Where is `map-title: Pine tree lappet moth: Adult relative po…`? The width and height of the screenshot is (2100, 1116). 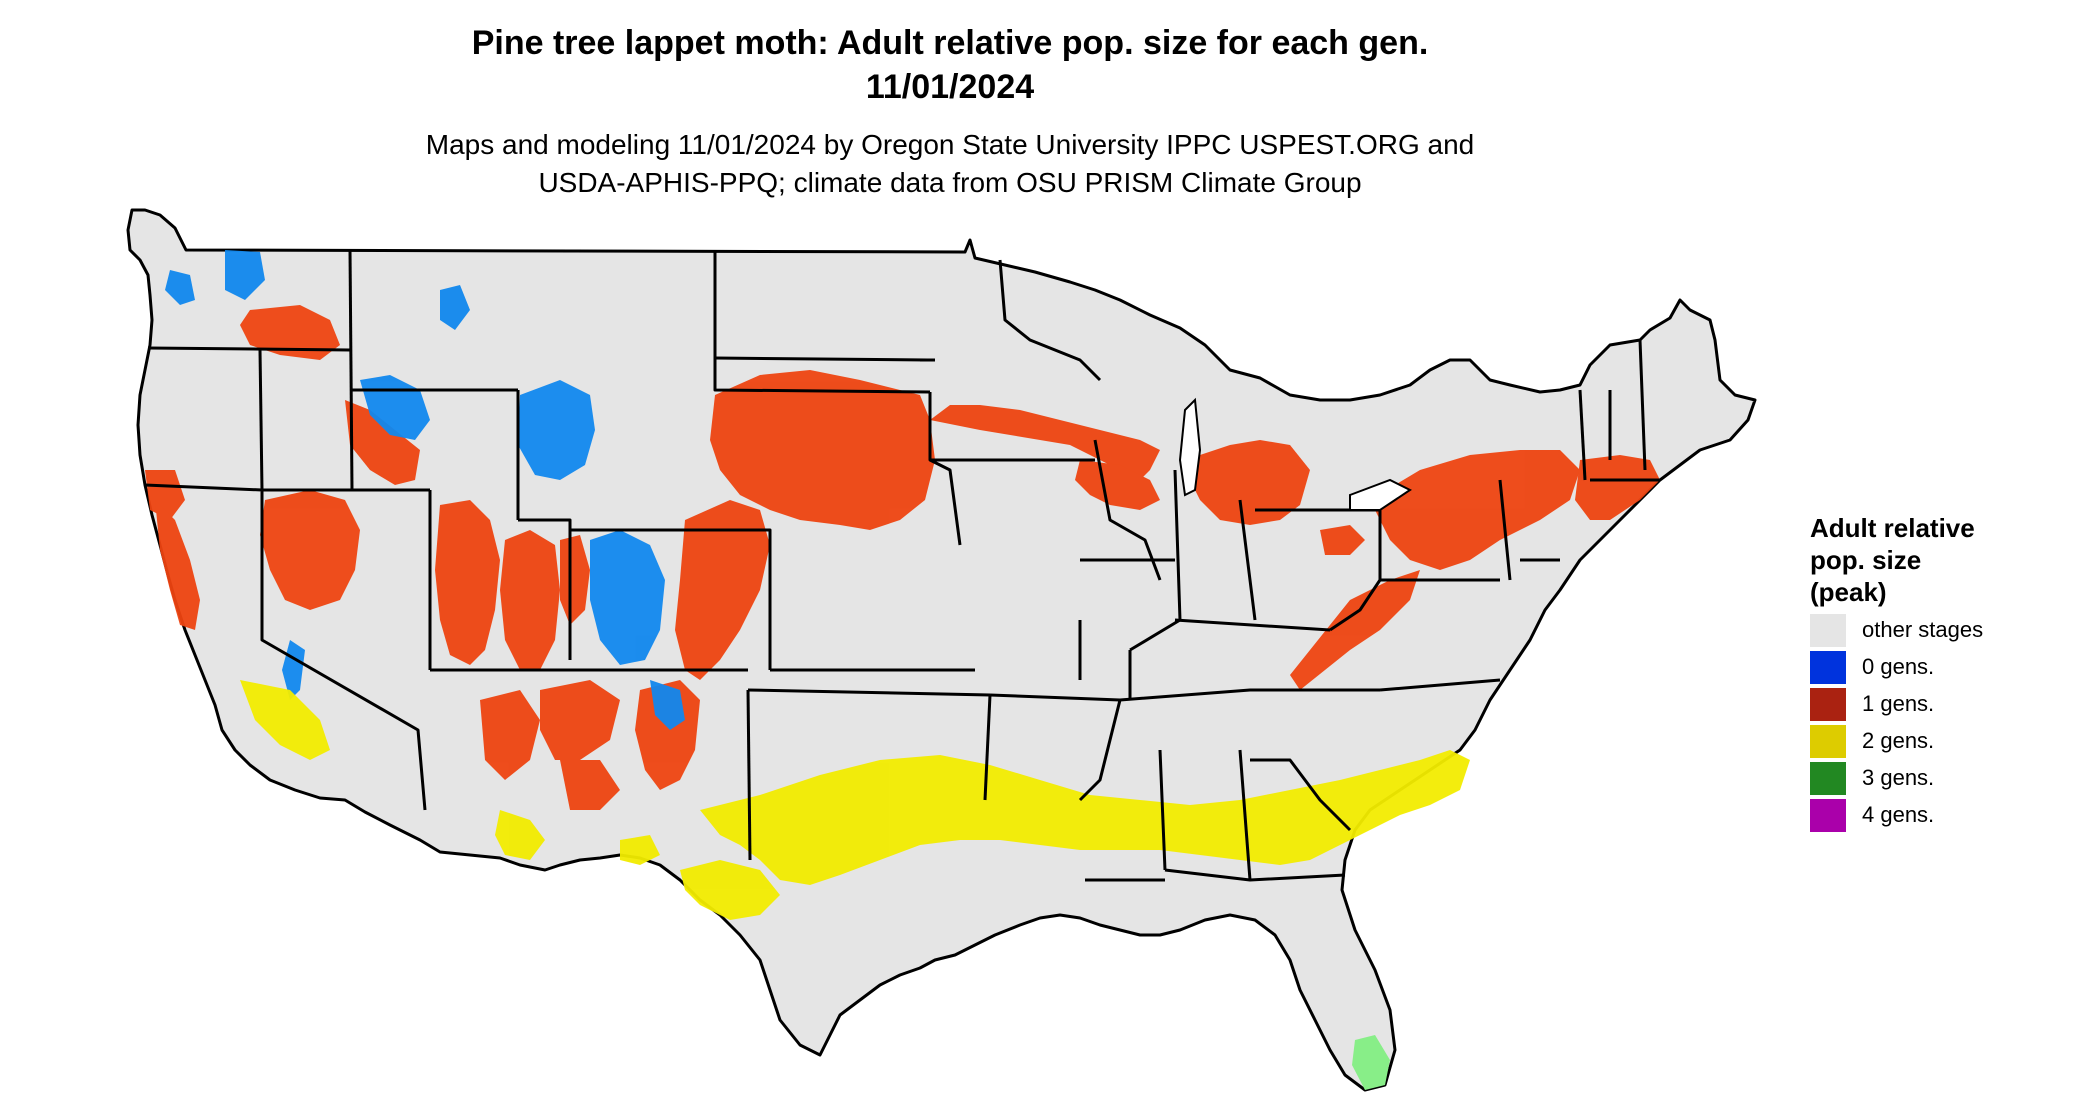 map-title: Pine tree lappet moth: Adult relative po… is located at coordinates (950, 43).